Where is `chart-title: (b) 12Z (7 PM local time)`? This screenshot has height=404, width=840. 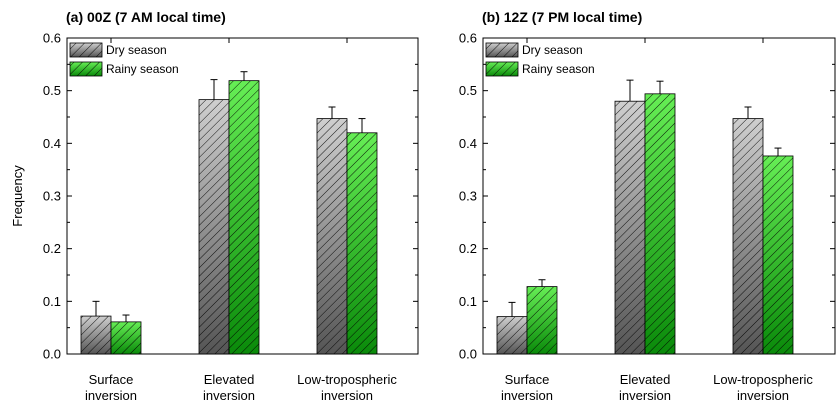
chart-title: (b) 12Z (7 PM local time) is located at coordinates (562, 17).